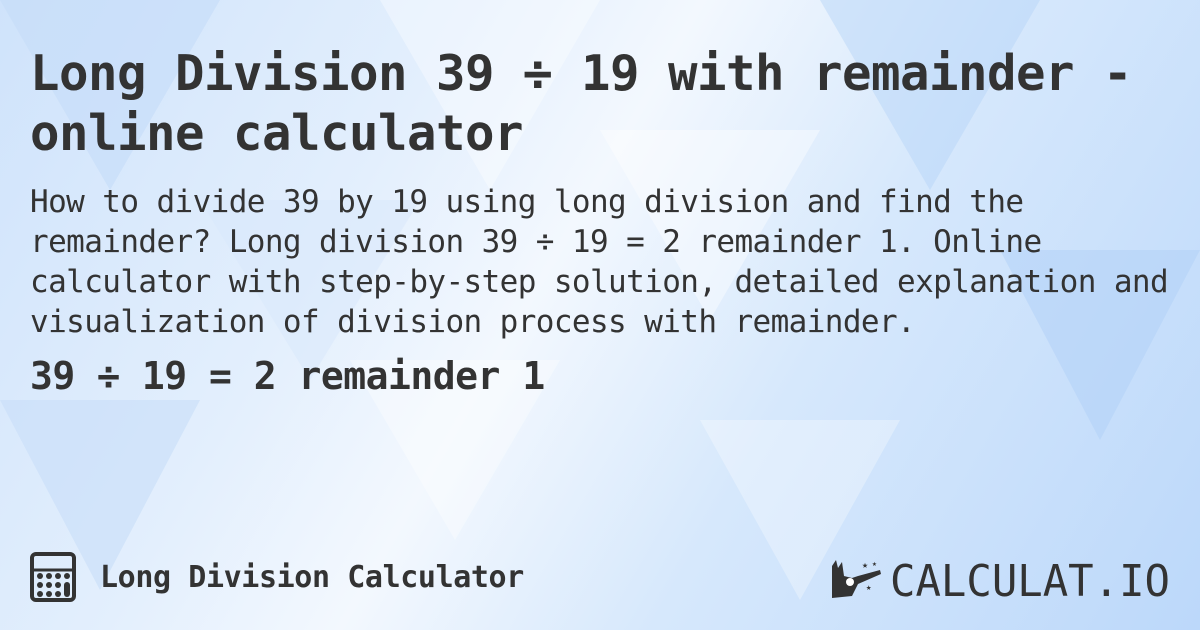 Image resolution: width=1200 pixels, height=630 pixels. I want to click on calculator-icon, so click(53, 577).